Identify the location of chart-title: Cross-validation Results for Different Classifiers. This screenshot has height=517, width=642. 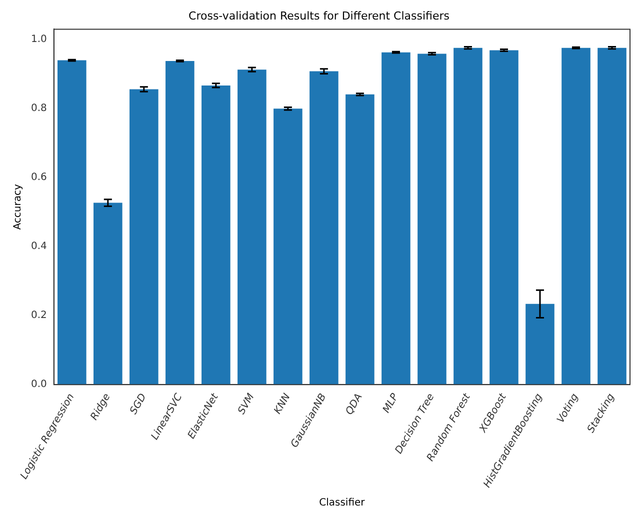
(319, 15).